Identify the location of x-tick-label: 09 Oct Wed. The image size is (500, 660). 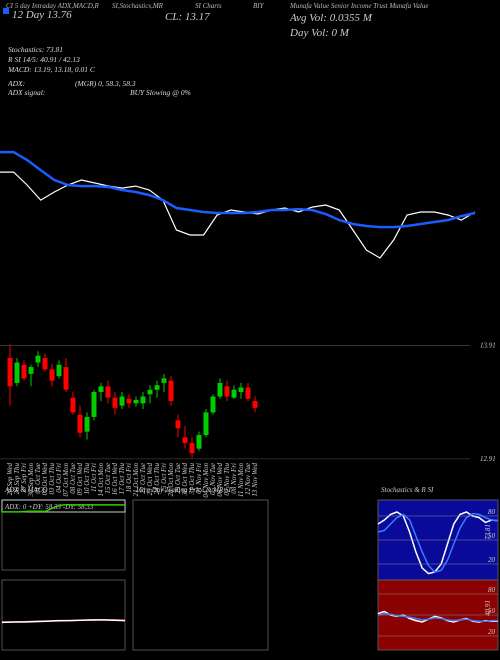
(80, 479).